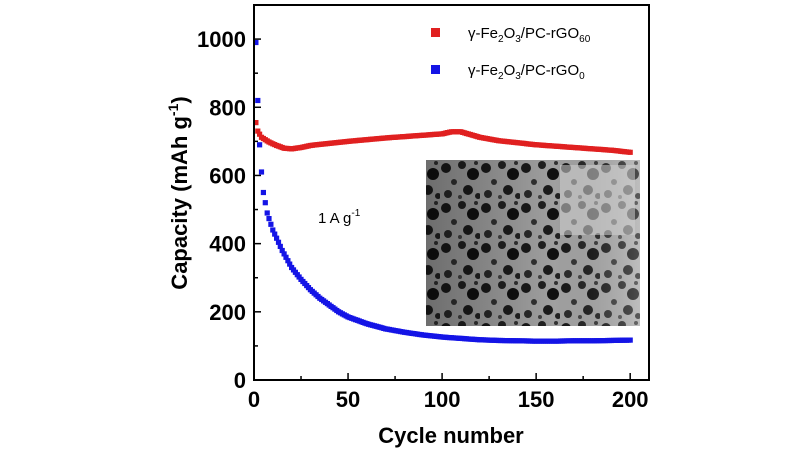 Image resolution: width=804 pixels, height=453 pixels. What do you see at coordinates (179, 99) in the screenshot?
I see `y-axis-title-tail: )` at bounding box center [179, 99].